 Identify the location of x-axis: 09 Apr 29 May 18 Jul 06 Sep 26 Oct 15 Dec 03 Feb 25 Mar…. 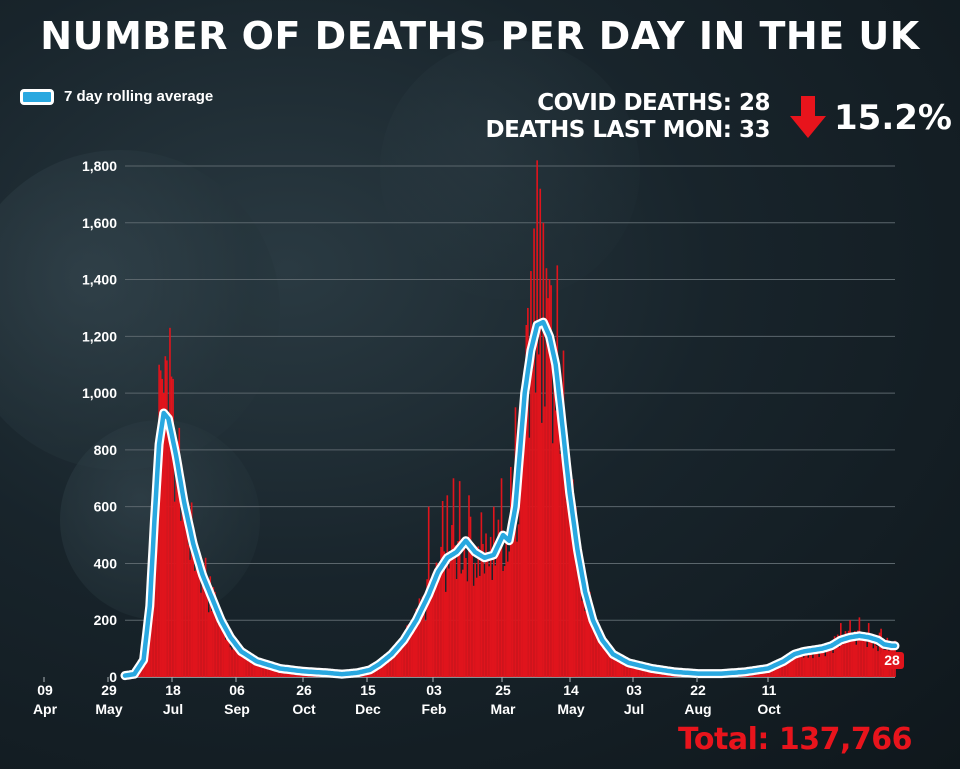
(407, 697).